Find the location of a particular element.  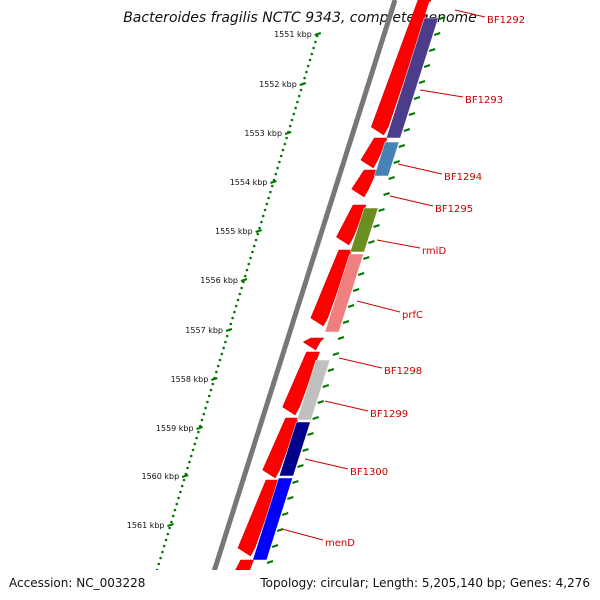

gene-block-bf1292 is located at coordinates (434, 8).